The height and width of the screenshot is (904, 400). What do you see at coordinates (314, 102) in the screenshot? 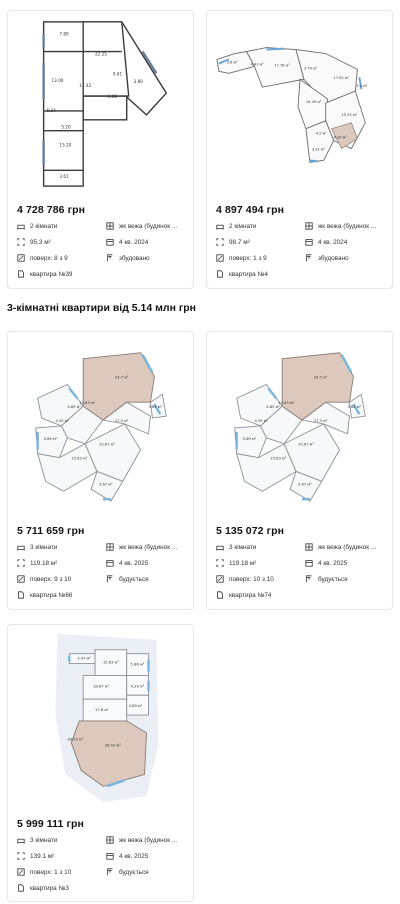
I see `plan-label: 10.49 м²` at bounding box center [314, 102].